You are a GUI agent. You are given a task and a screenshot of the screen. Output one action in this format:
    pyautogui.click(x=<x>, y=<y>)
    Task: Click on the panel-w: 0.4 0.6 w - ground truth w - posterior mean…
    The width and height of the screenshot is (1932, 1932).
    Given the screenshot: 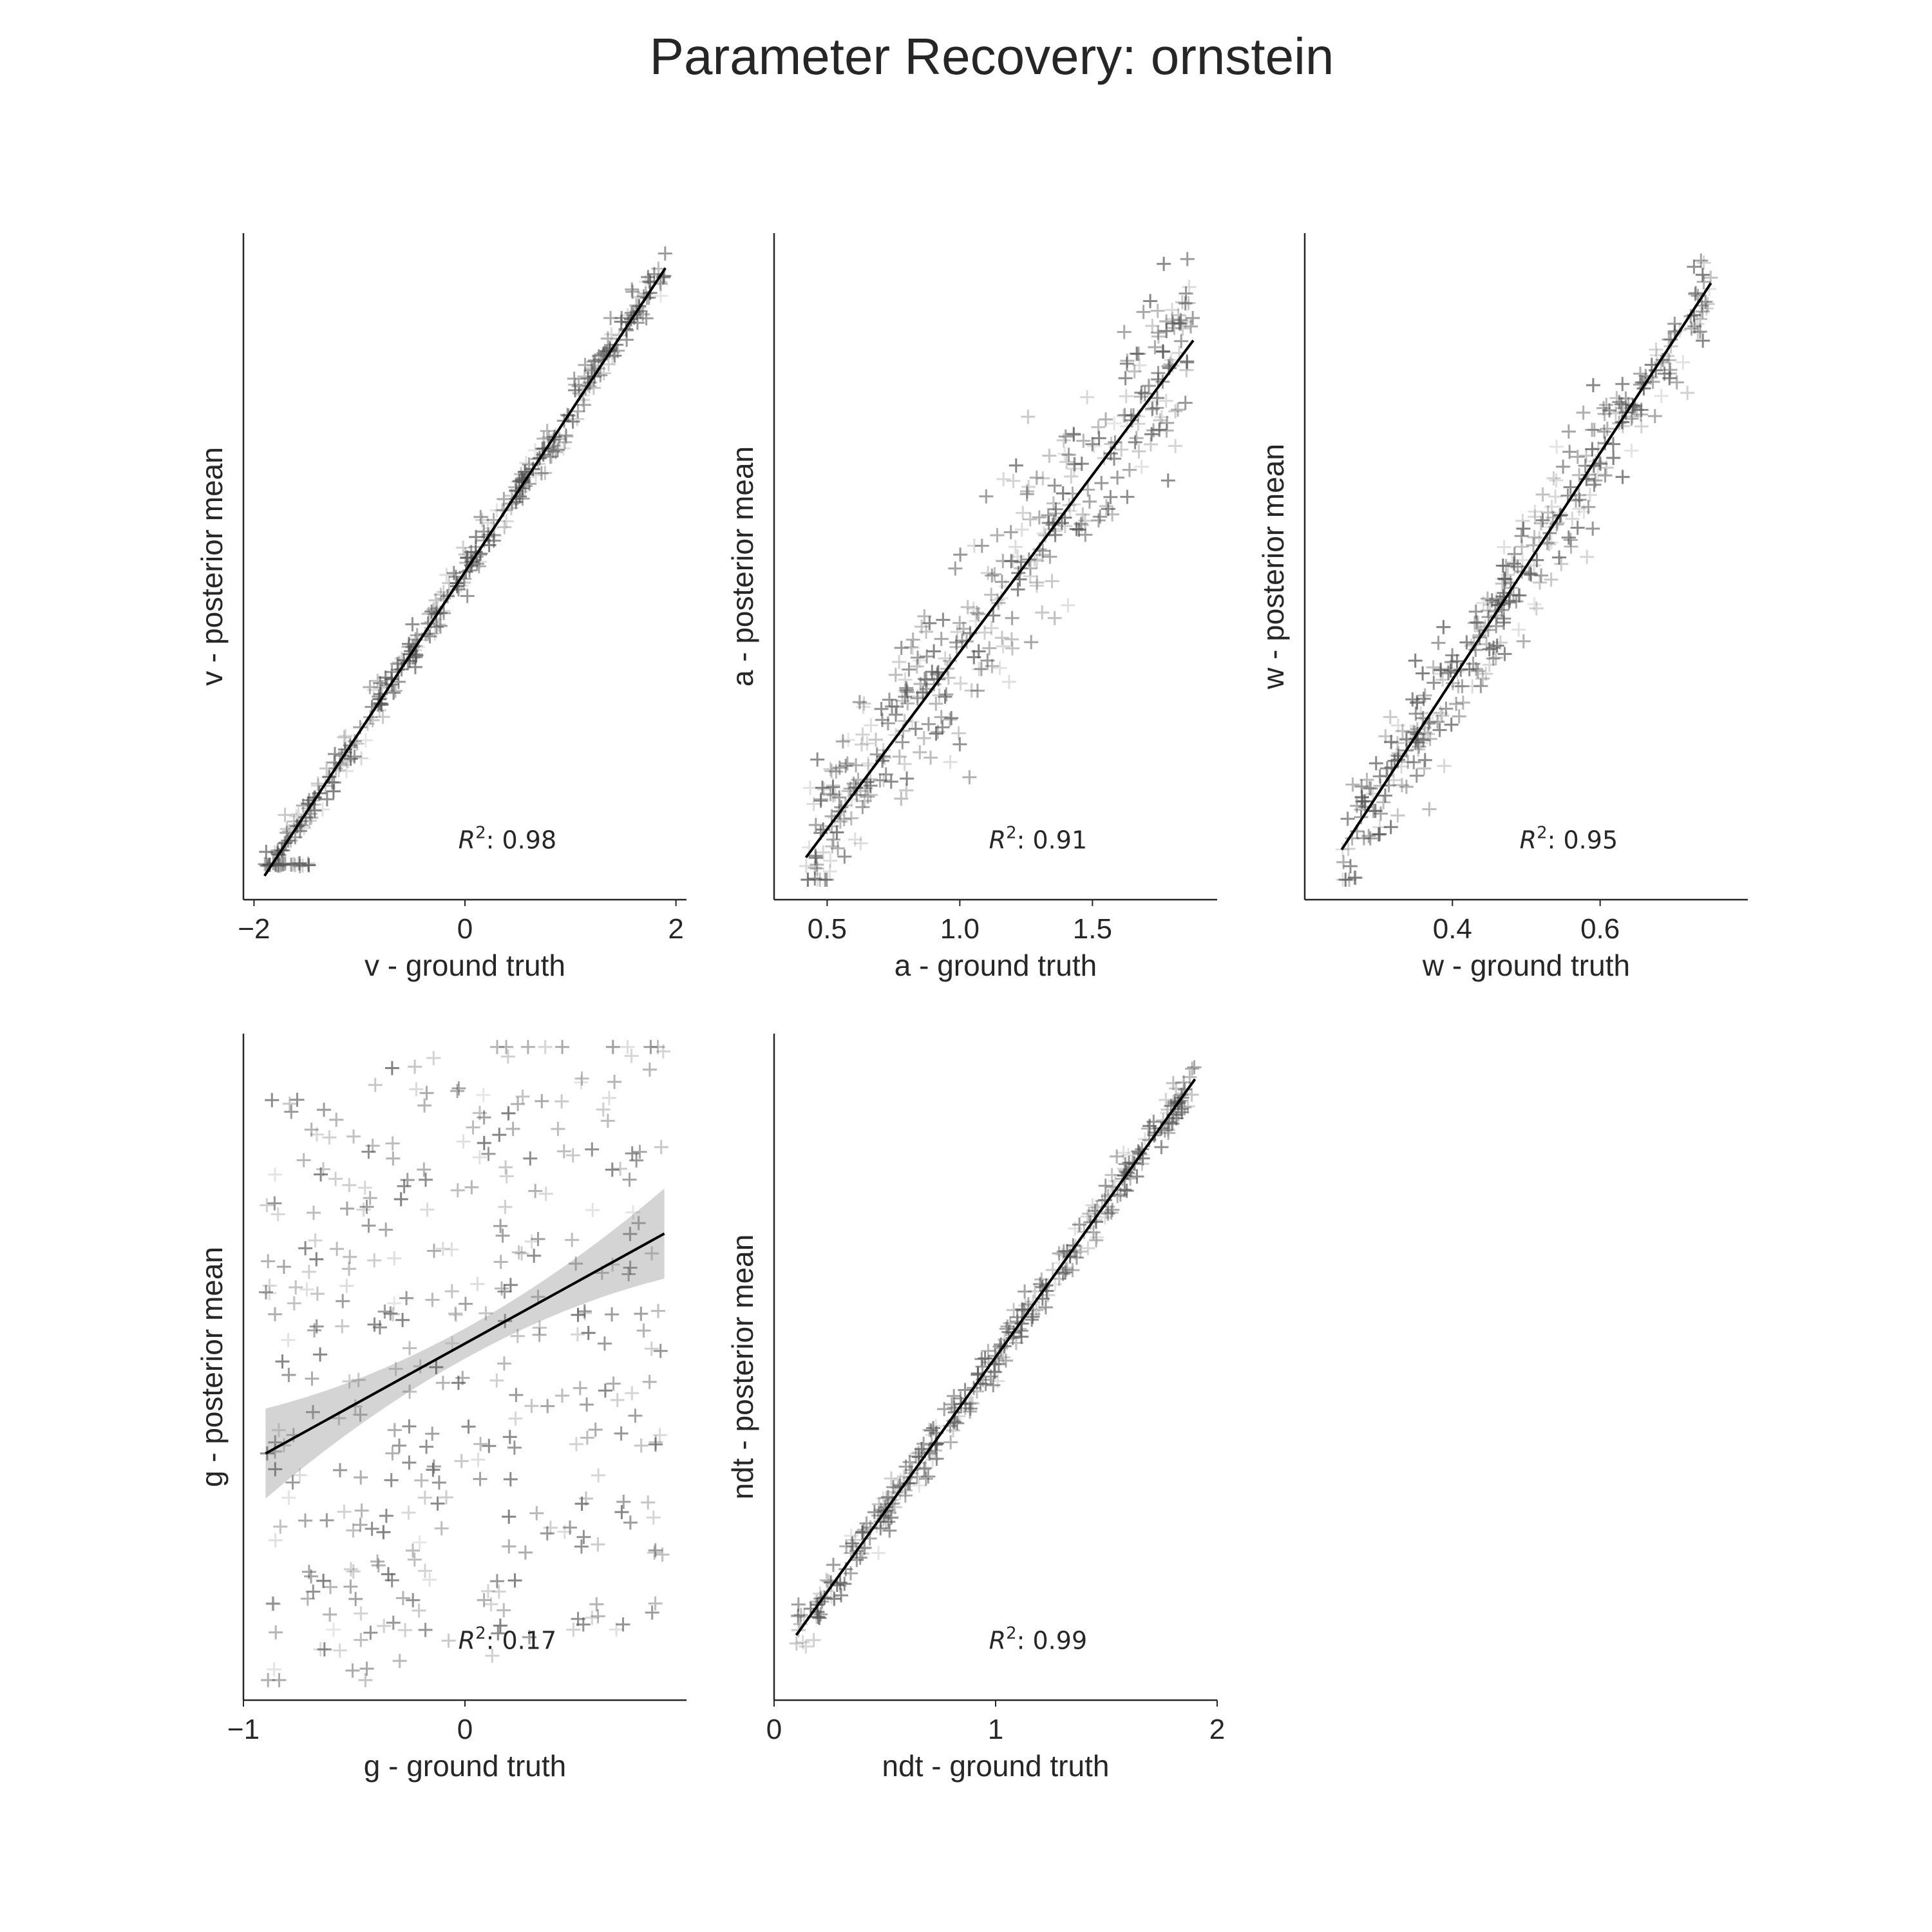 What is the action you would take?
    pyautogui.click(x=1502, y=607)
    